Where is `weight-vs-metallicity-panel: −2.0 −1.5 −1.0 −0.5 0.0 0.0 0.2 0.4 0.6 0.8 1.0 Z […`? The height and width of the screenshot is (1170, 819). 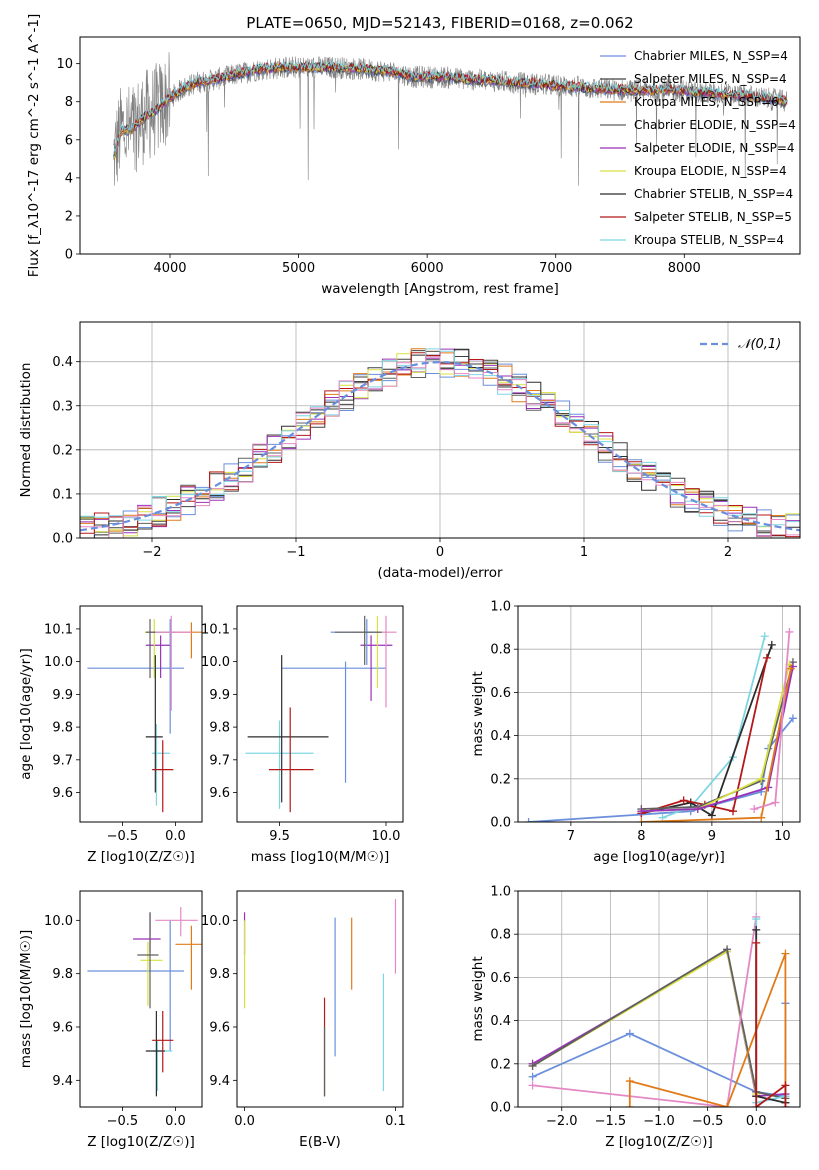 weight-vs-metallicity-panel: −2.0 −1.5 −1.0 −0.5 0.0 0.0 0.2 0.4 0.6 0.8 1.0 Z [… is located at coordinates (635, 1017).